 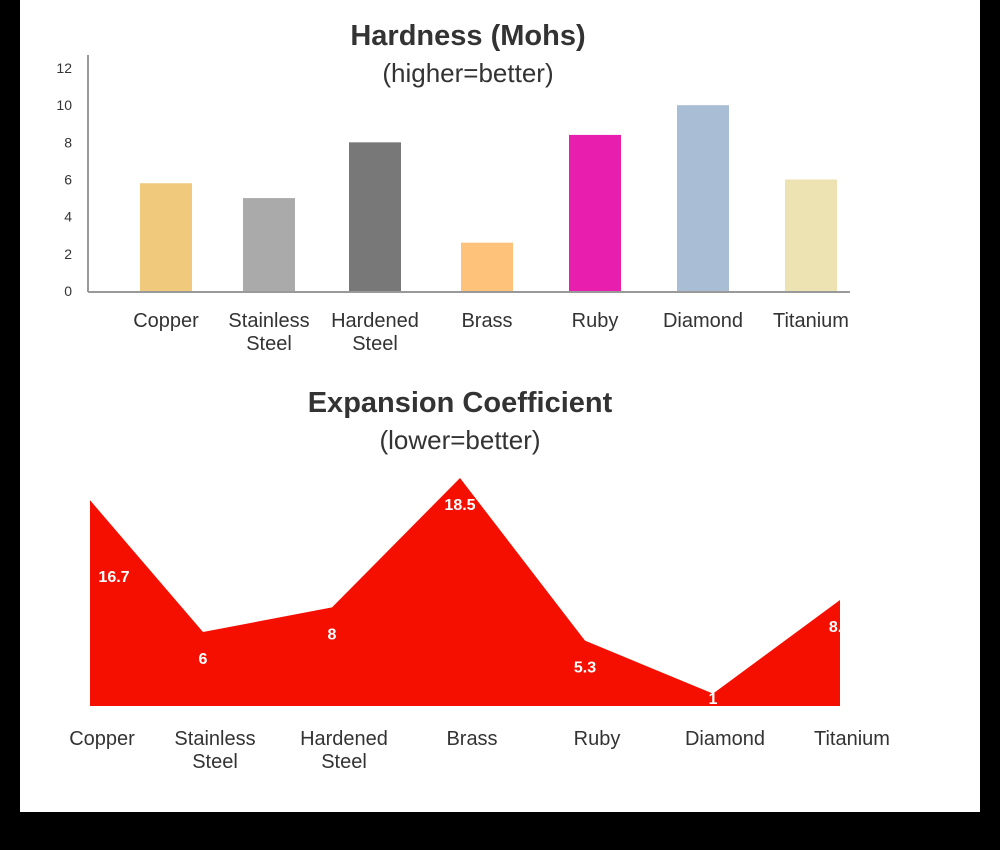 I want to click on y-tick-label: 2, so click(x=68, y=254).